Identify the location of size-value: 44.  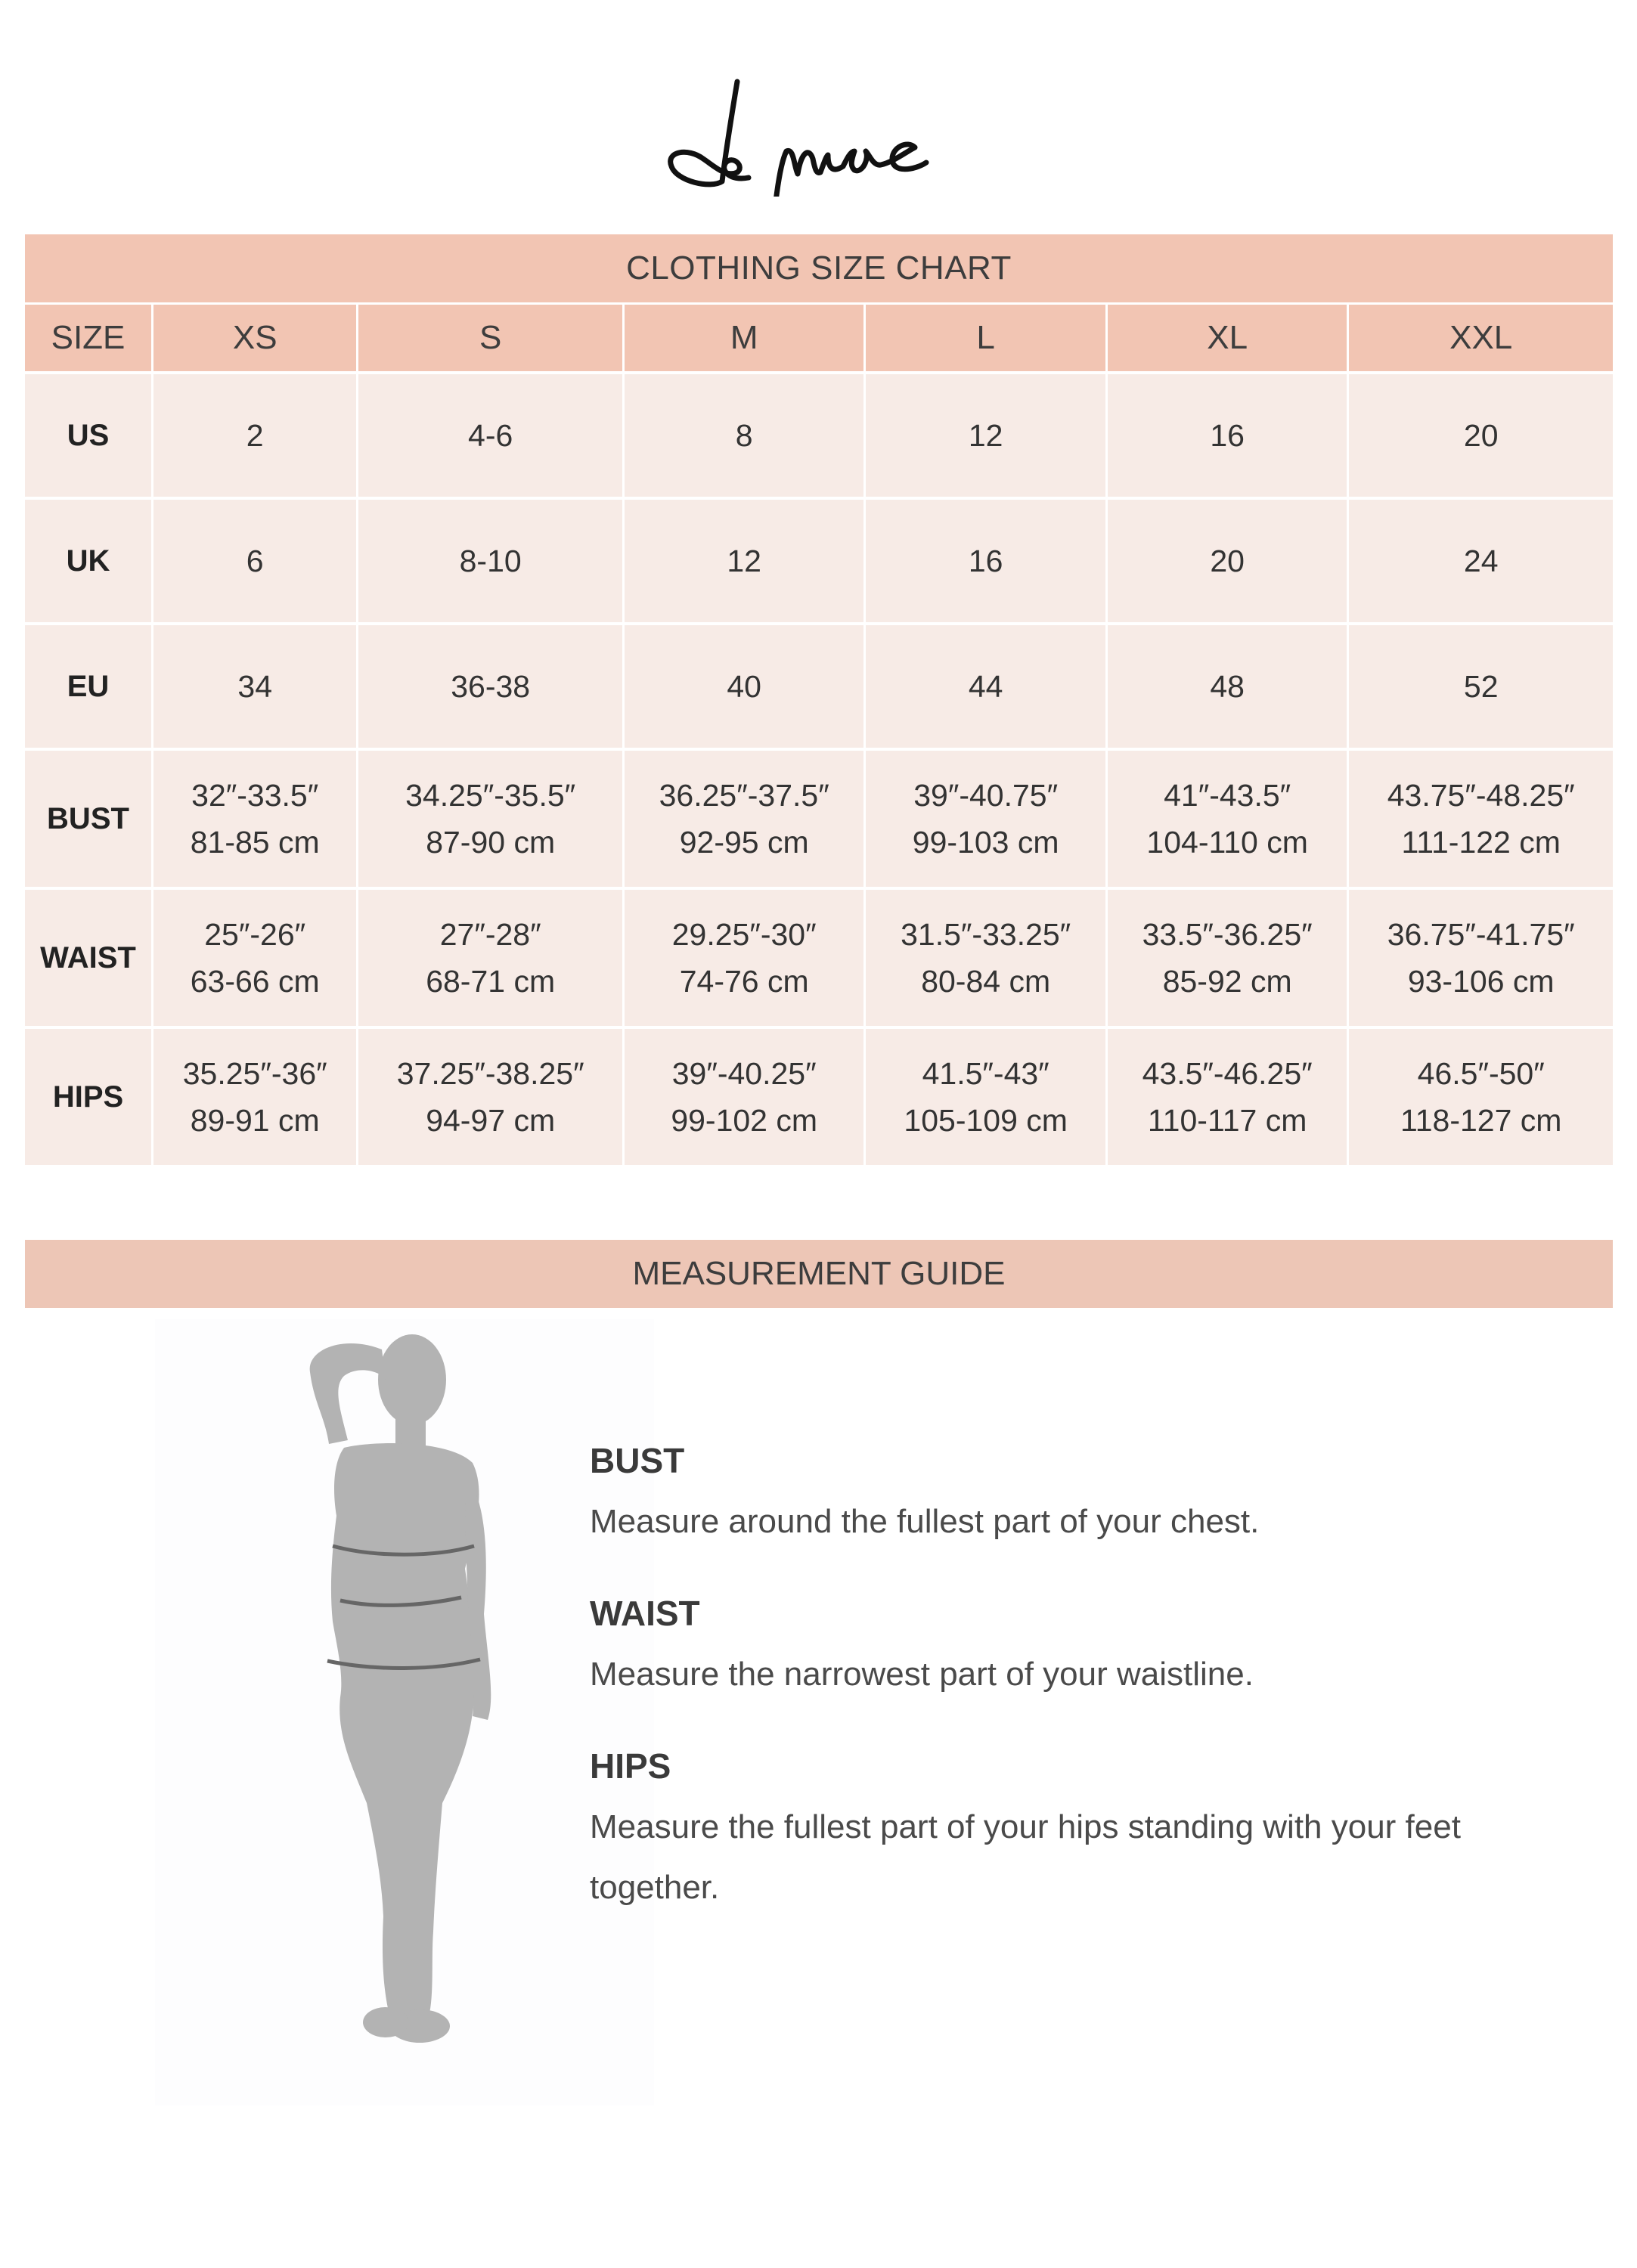
(985, 686).